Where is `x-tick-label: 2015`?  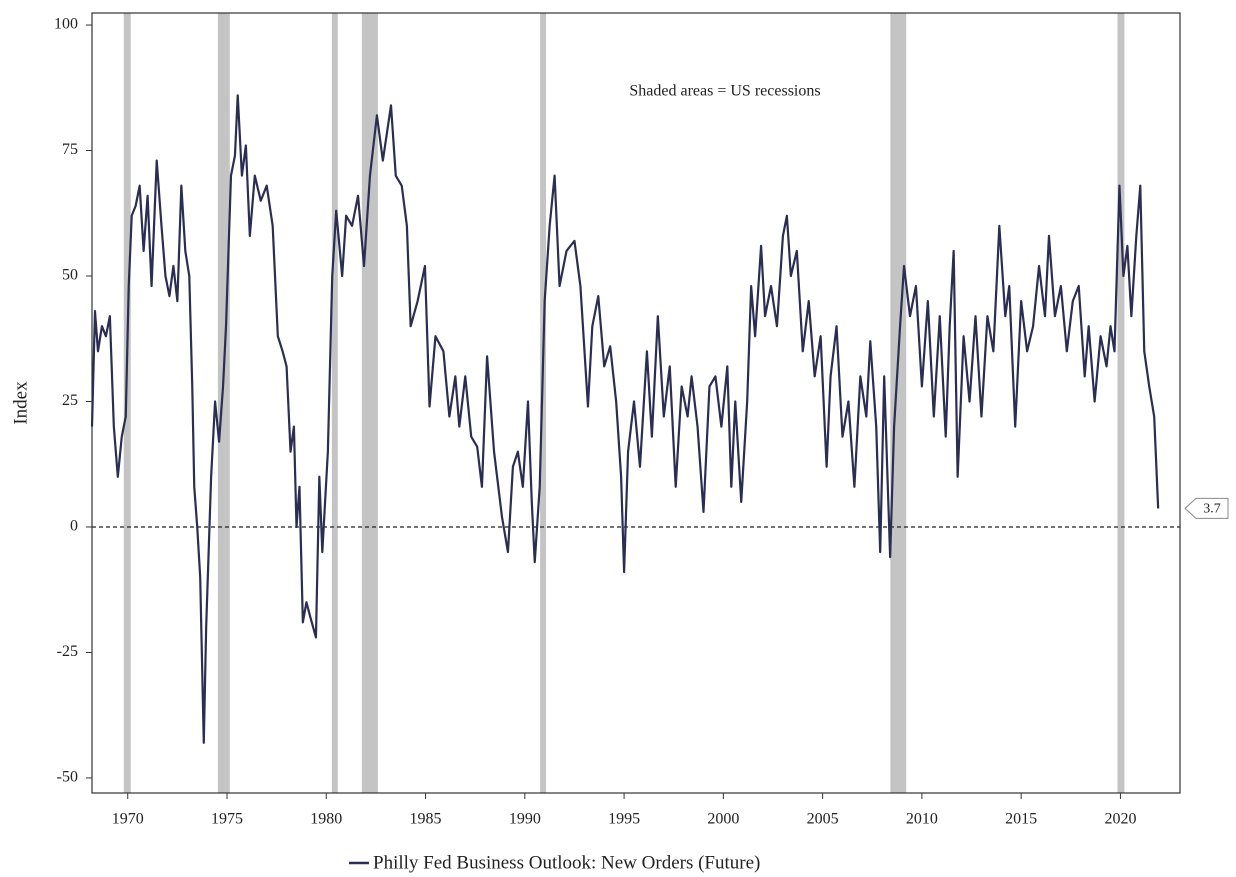 x-tick-label: 2015 is located at coordinates (1021, 819).